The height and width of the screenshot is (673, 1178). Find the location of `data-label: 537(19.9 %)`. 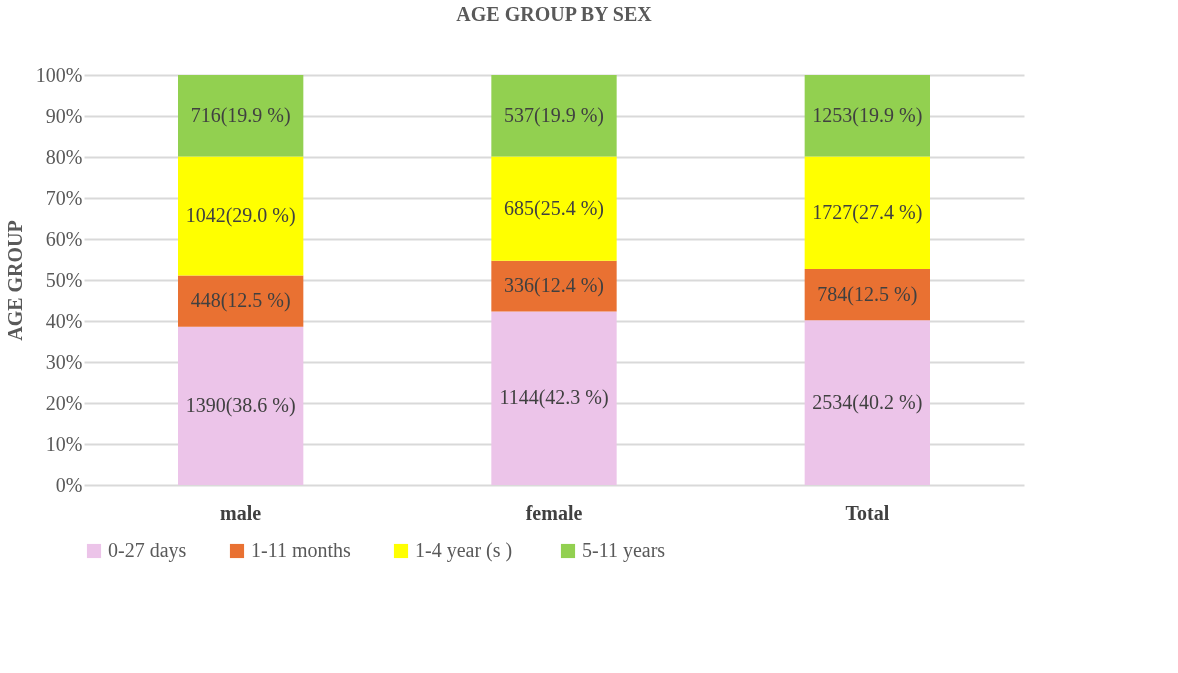

data-label: 537(19.9 %) is located at coordinates (554, 115).